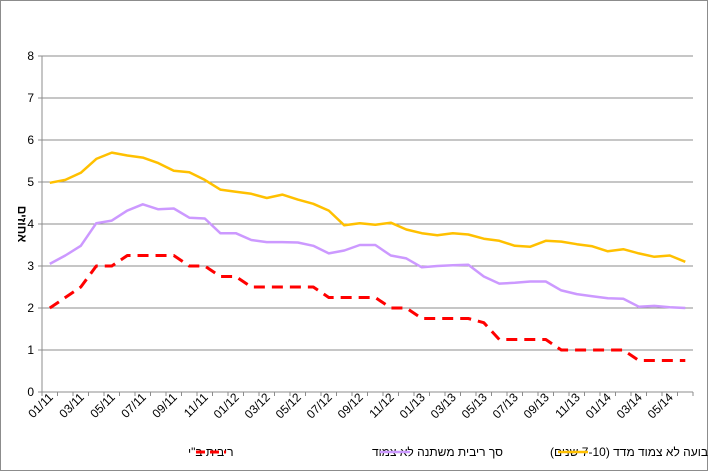  I want to click on x-tick-label: 03/13, so click(443, 405).